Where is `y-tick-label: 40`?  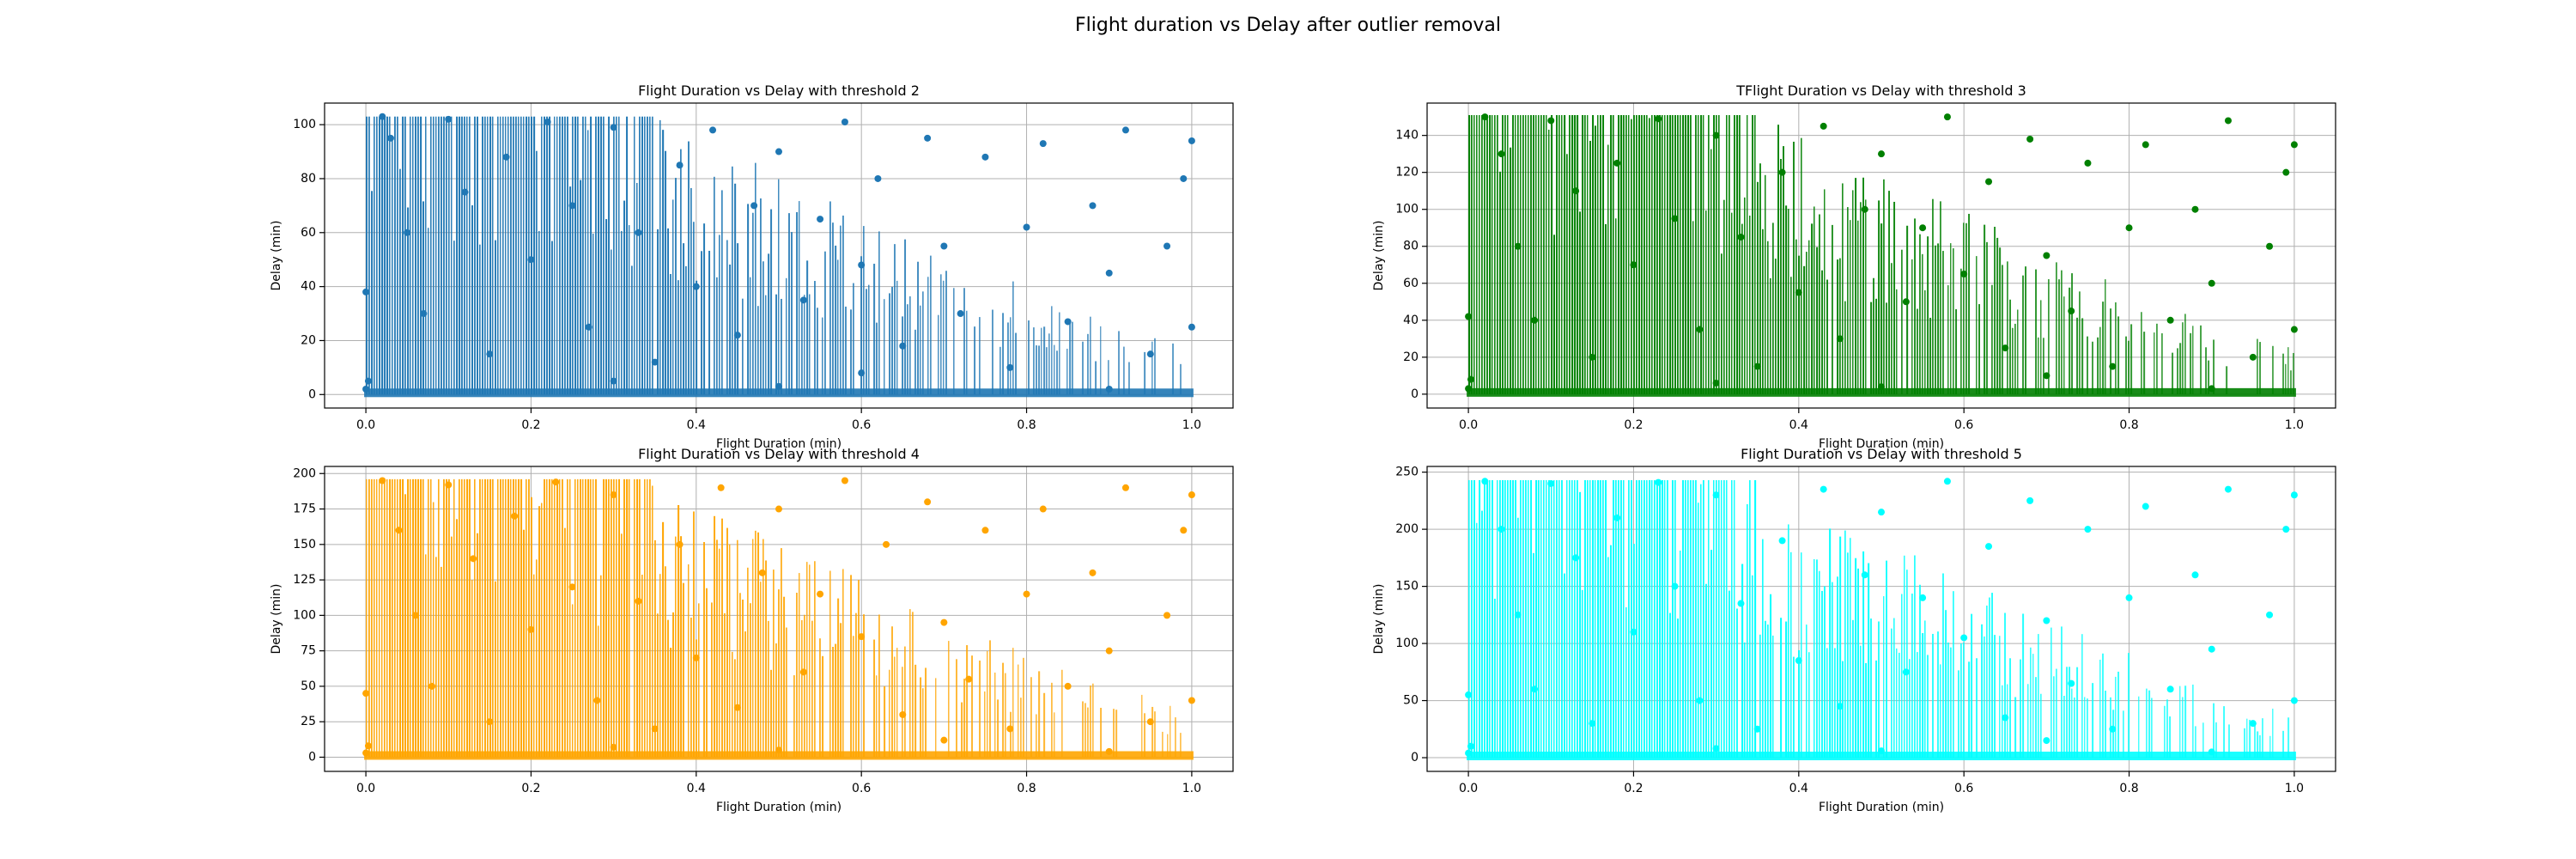 y-tick-label: 40 is located at coordinates (1411, 320).